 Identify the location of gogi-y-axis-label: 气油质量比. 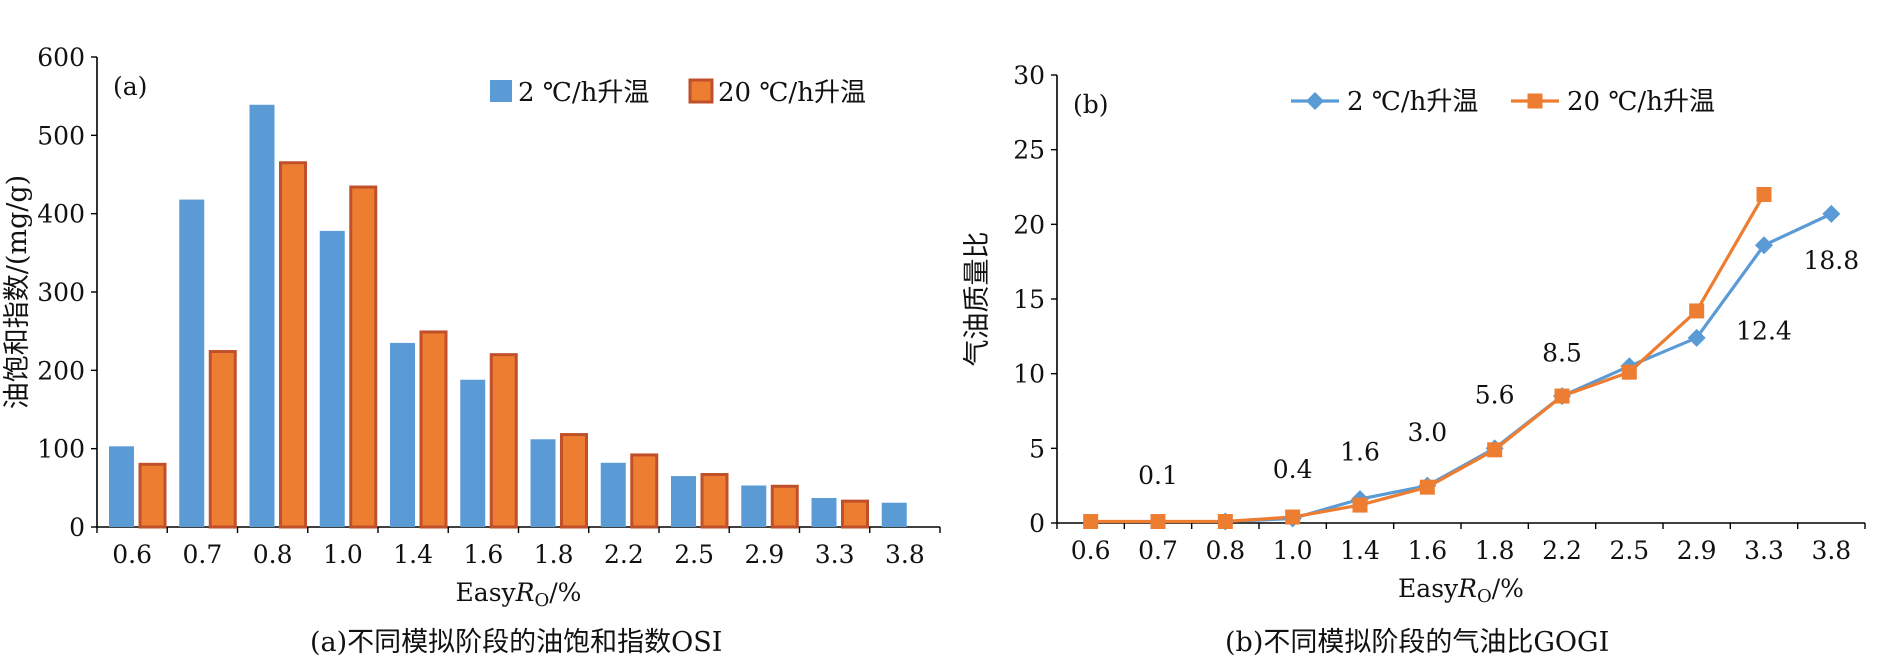
(977, 299).